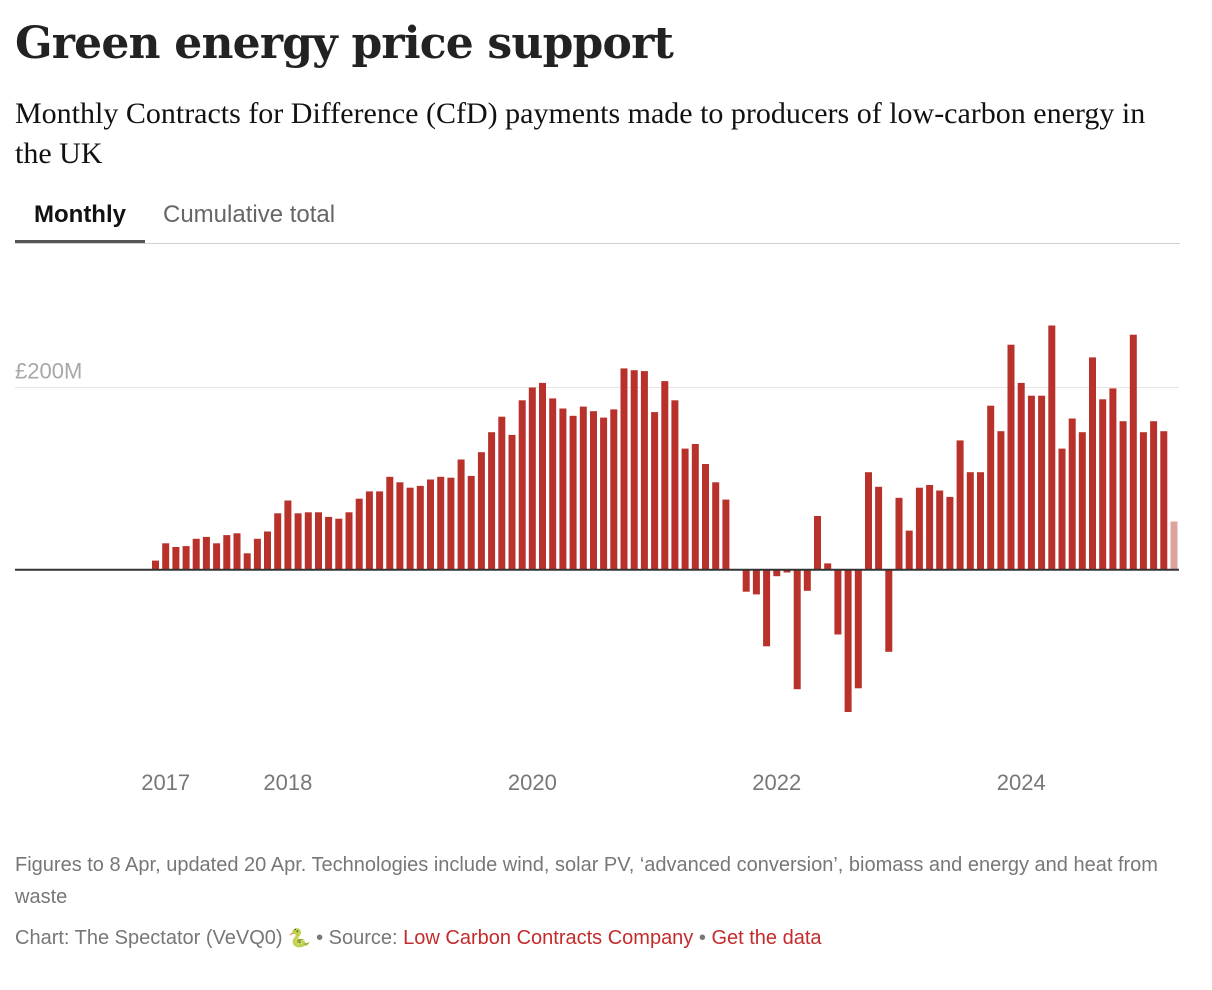 The height and width of the screenshot is (990, 1212). I want to click on bar: 2022-01: £-7M, so click(777, 573).